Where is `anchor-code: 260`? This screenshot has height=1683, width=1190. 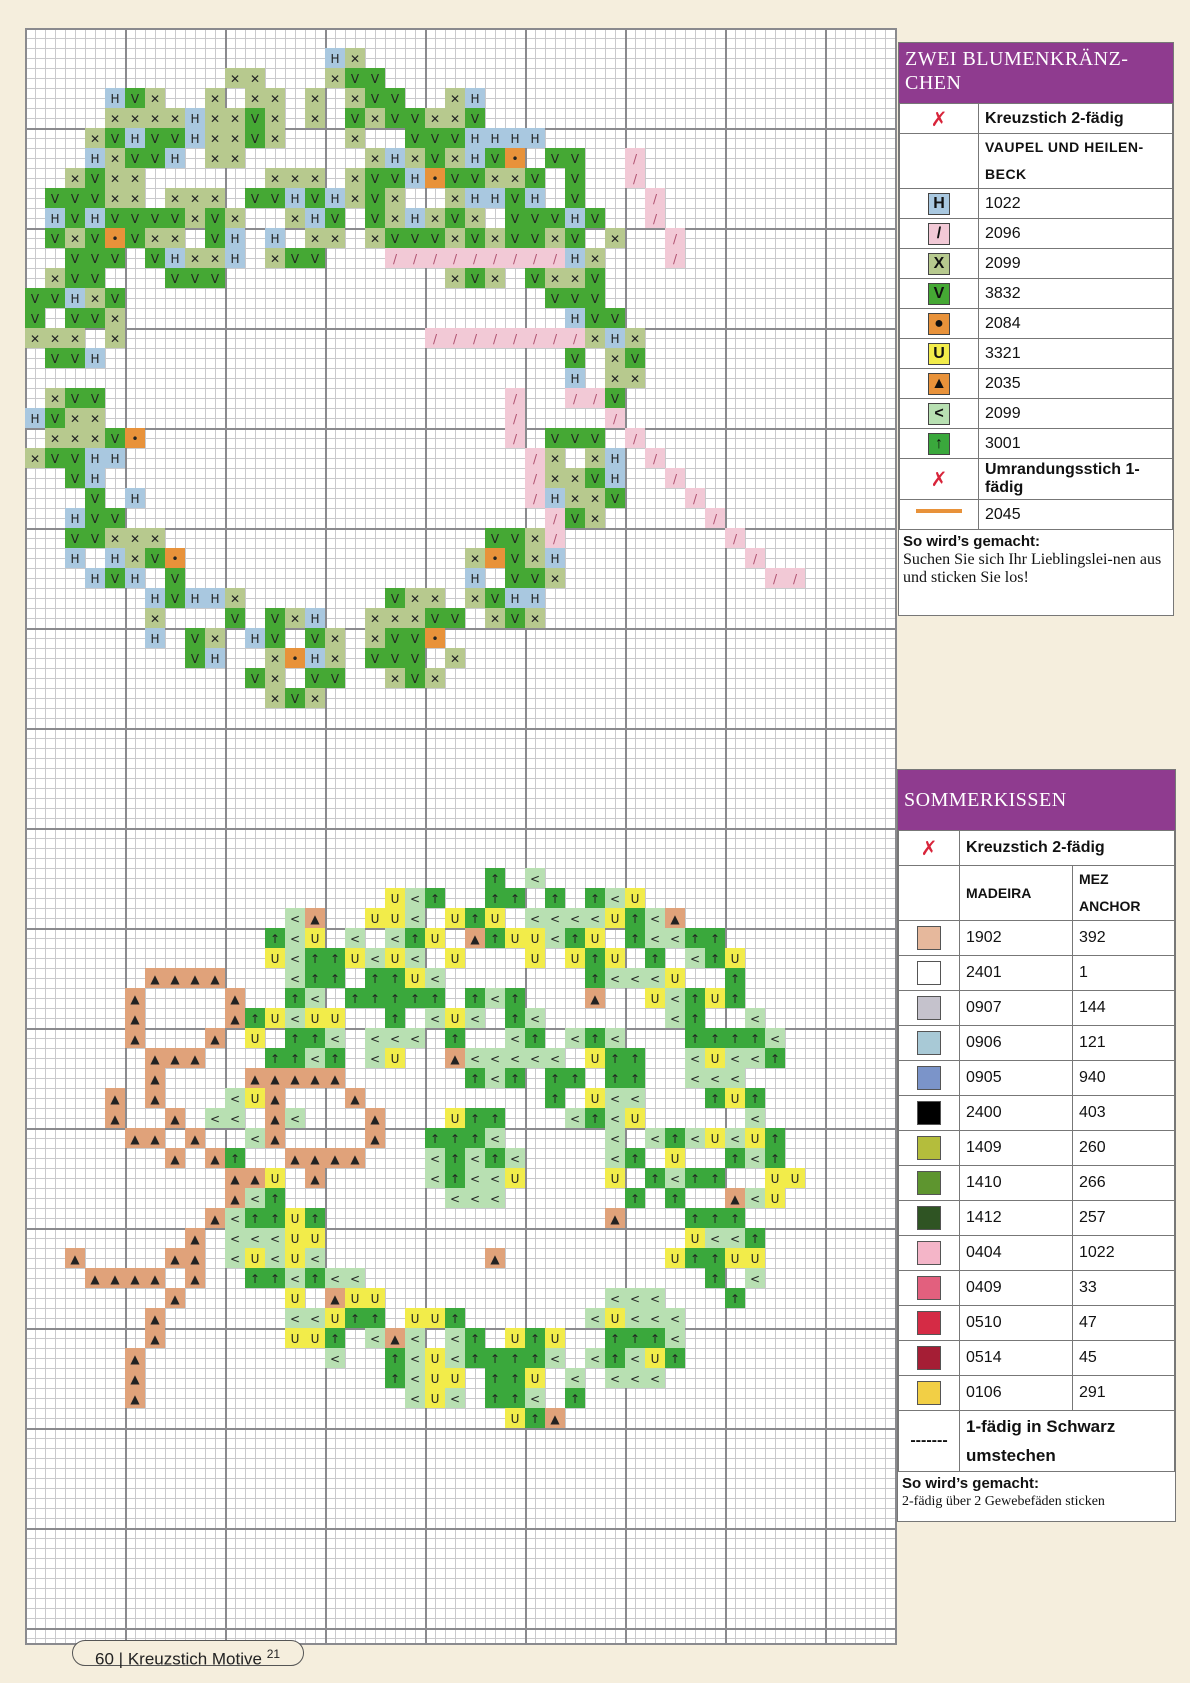 anchor-code: 260 is located at coordinates (1123, 1148).